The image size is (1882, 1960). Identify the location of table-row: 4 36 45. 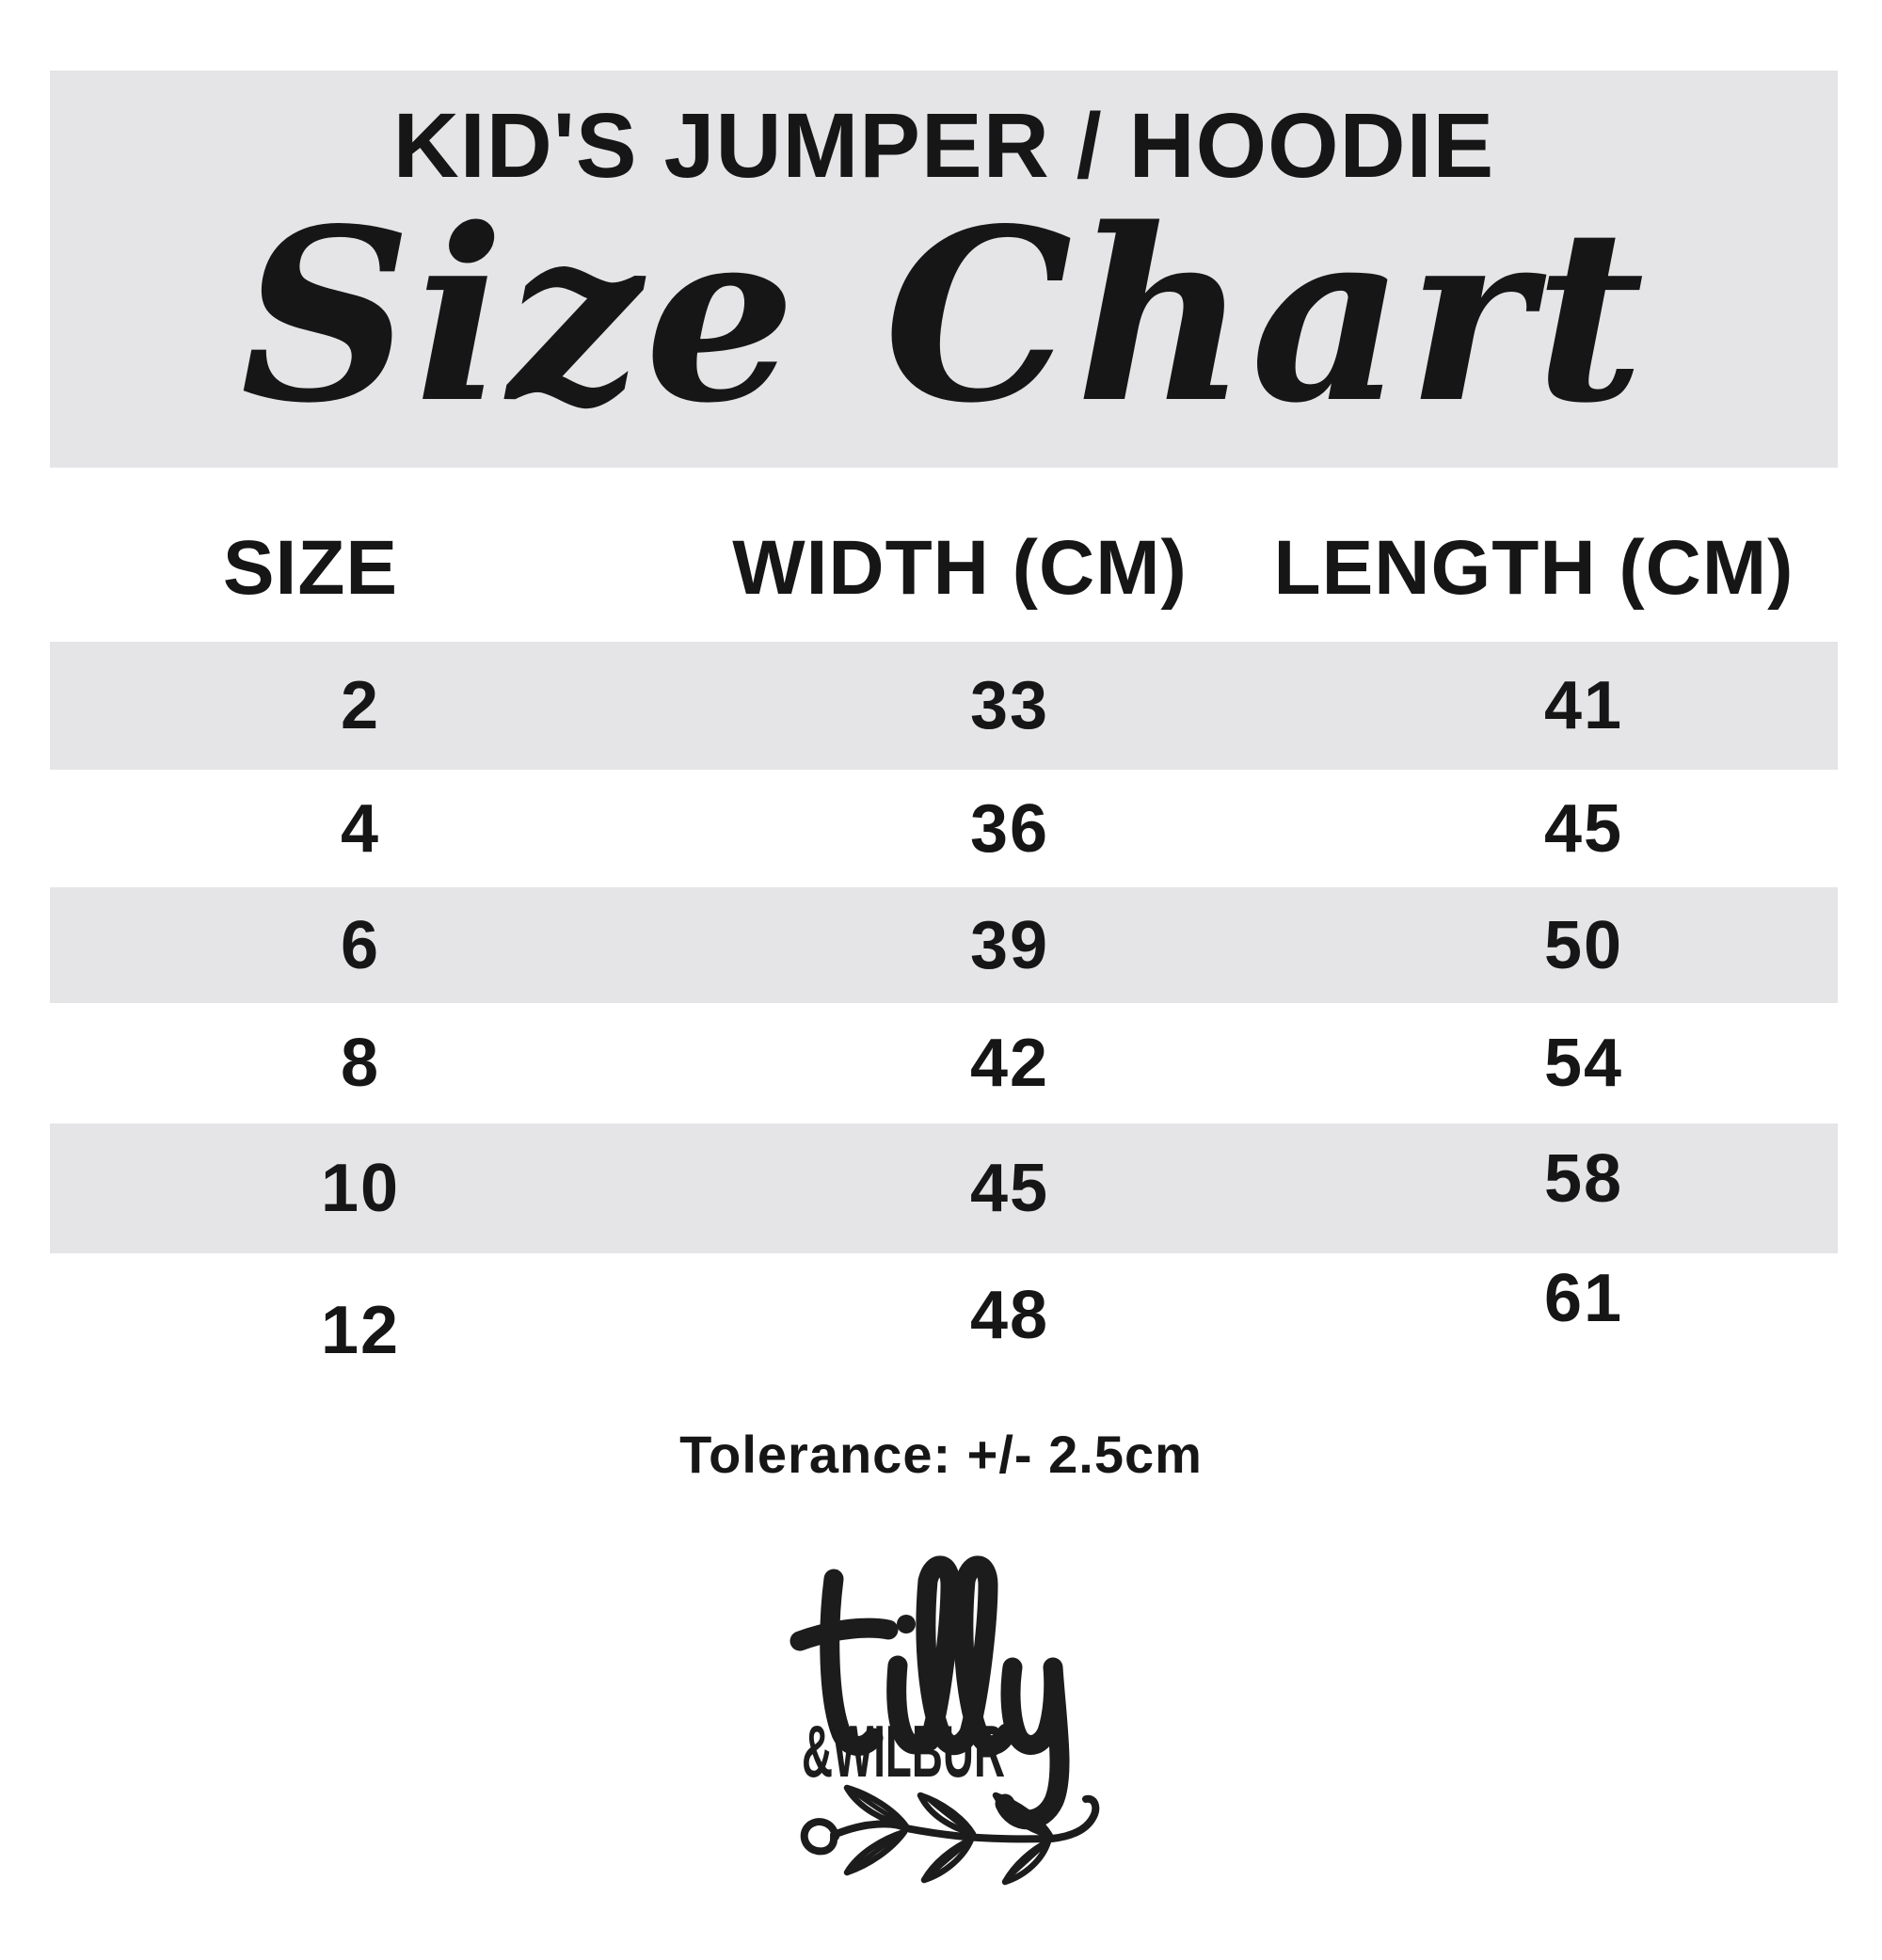
(944, 828).